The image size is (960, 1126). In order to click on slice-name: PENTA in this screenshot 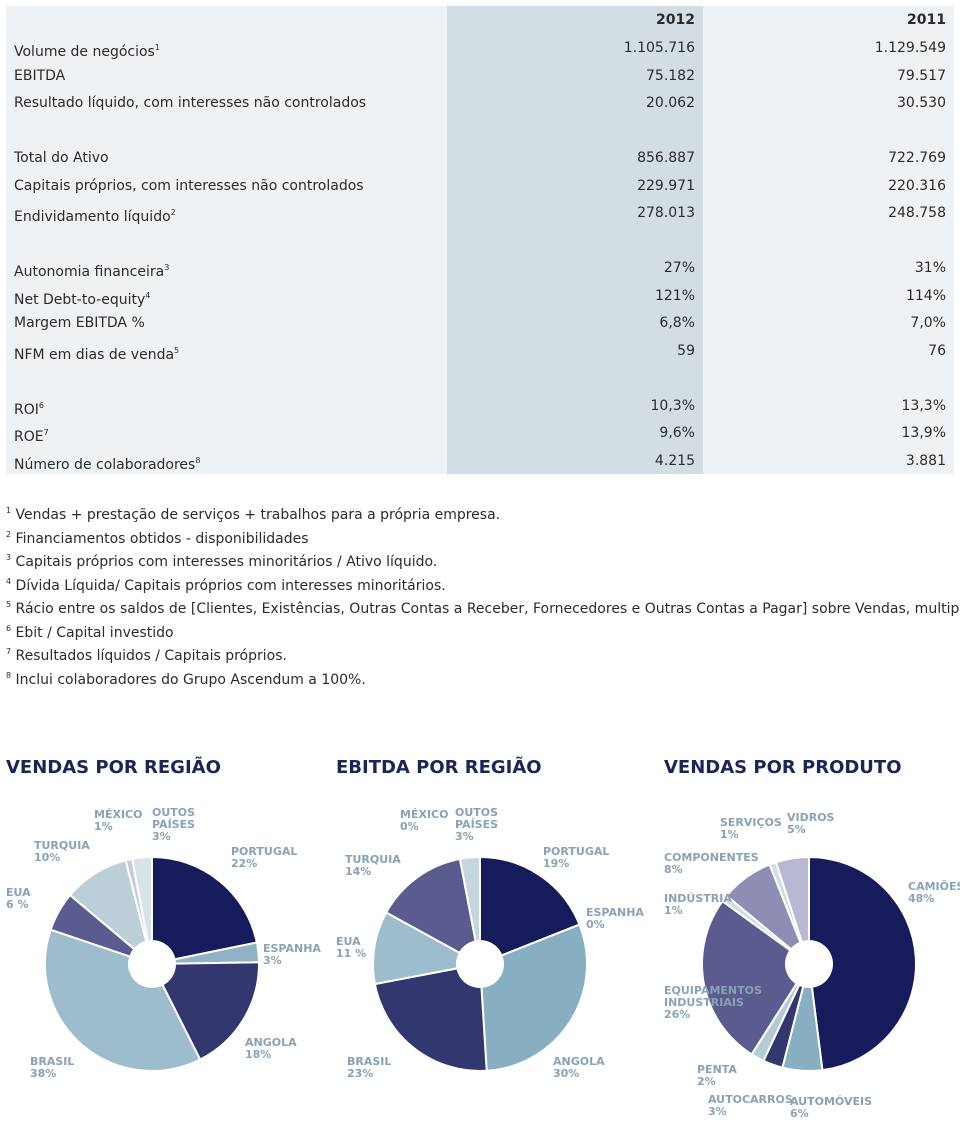, I will do `click(717, 1069)`.